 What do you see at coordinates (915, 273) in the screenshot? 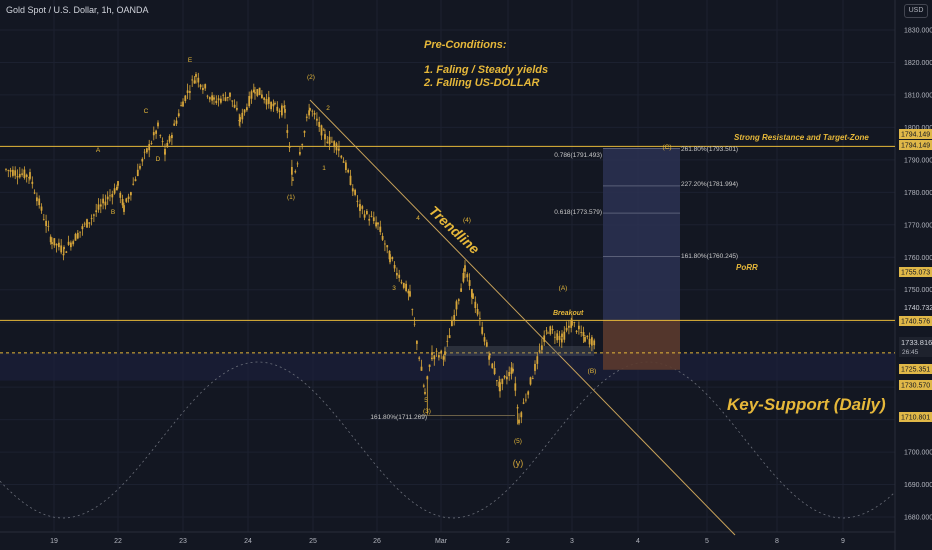
I see `price-tag-text: 1755.073` at bounding box center [915, 273].